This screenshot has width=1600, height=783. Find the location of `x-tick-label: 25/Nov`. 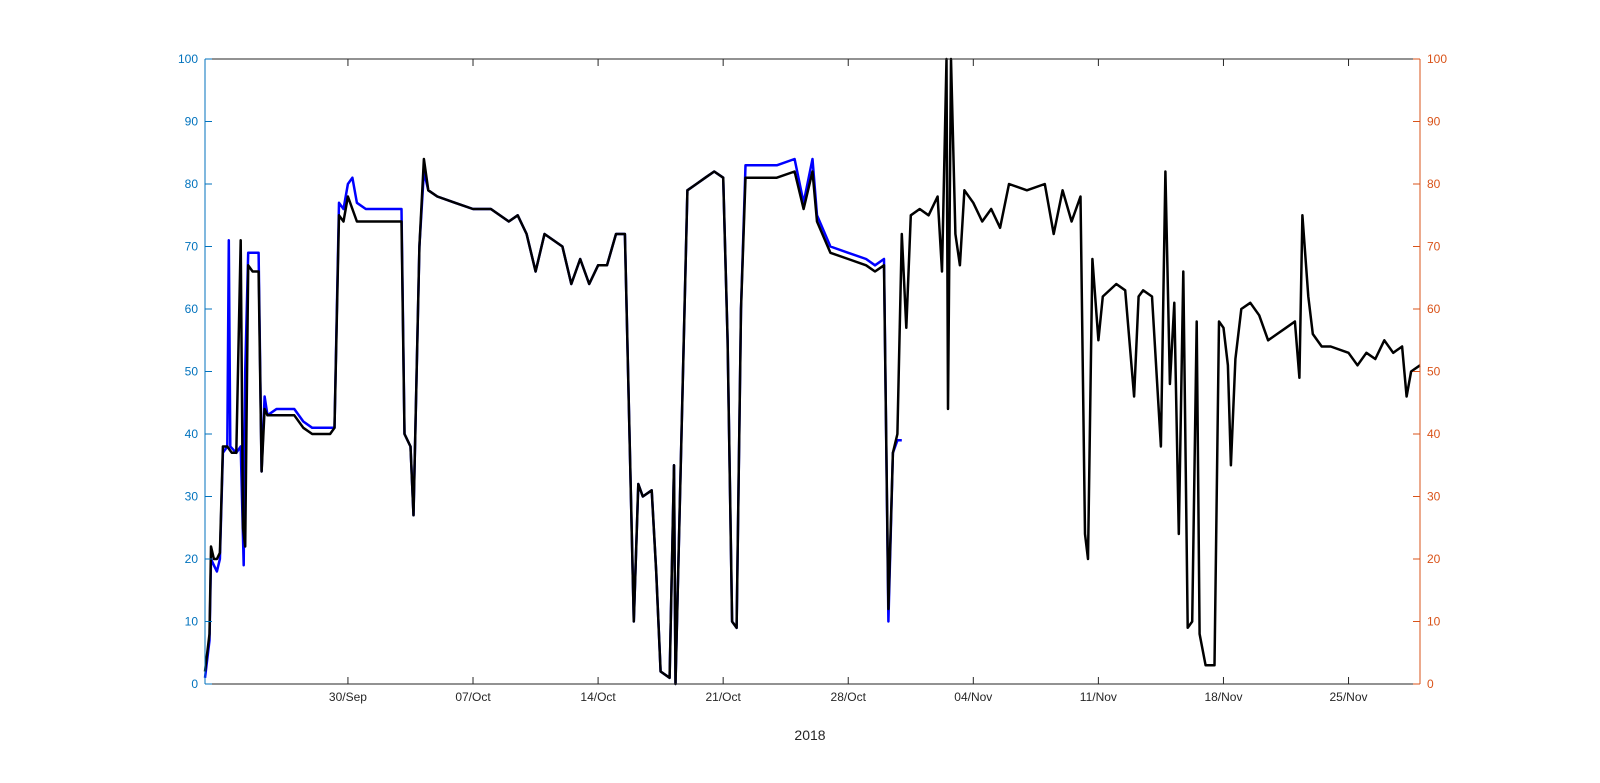

x-tick-label: 25/Nov is located at coordinates (1349, 697).